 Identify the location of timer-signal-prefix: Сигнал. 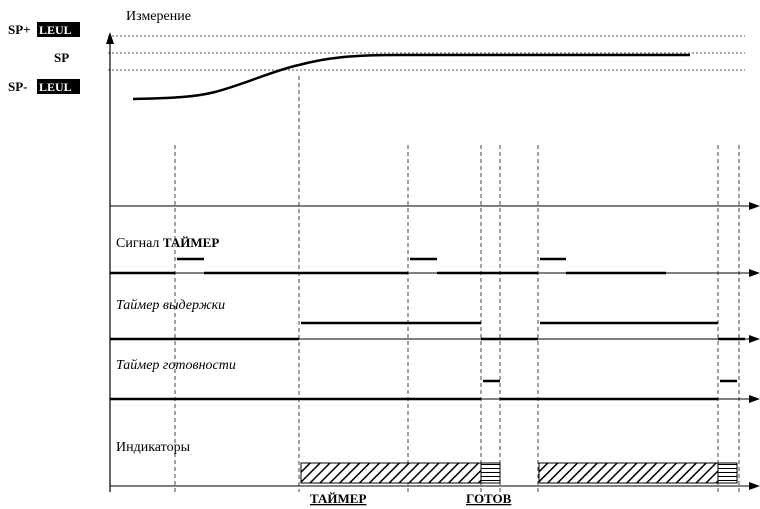
(139, 243).